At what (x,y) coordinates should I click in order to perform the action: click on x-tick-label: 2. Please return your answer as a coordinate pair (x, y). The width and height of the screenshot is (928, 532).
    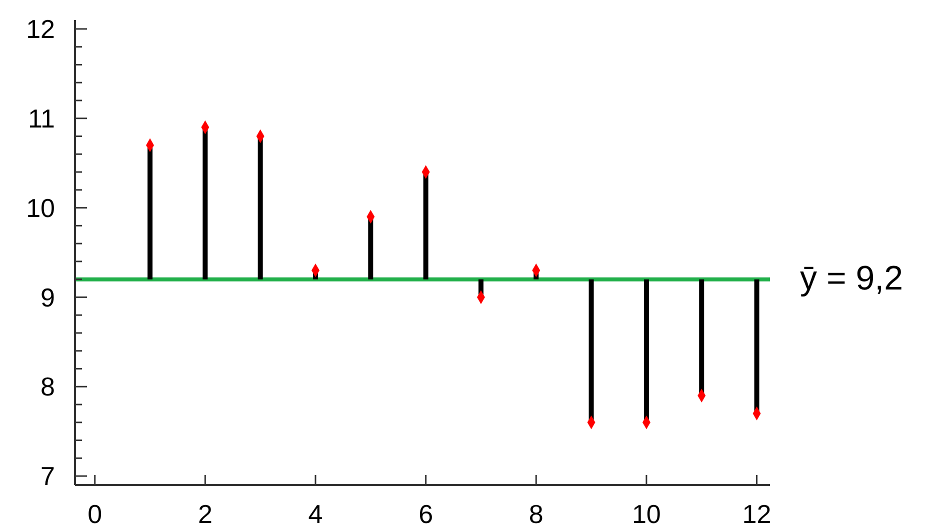
    Looking at the image, I should click on (205, 514).